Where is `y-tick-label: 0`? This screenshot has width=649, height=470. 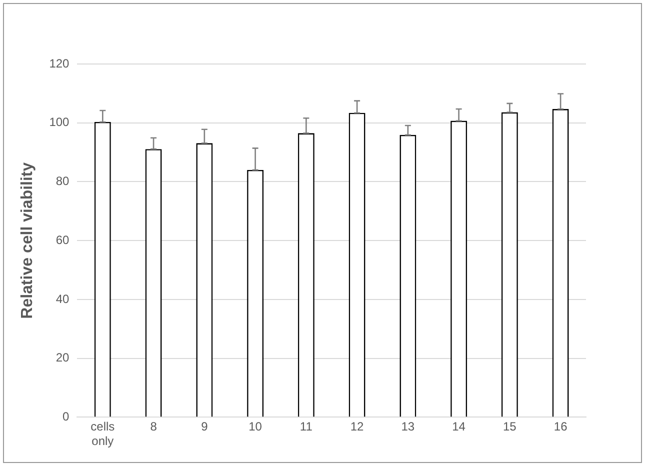 y-tick-label: 0 is located at coordinates (66, 417).